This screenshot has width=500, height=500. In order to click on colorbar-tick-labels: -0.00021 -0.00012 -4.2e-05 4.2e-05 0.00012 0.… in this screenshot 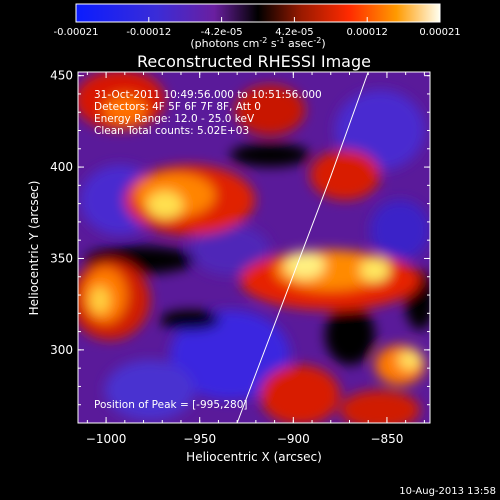, I will do `click(257, 32)`.